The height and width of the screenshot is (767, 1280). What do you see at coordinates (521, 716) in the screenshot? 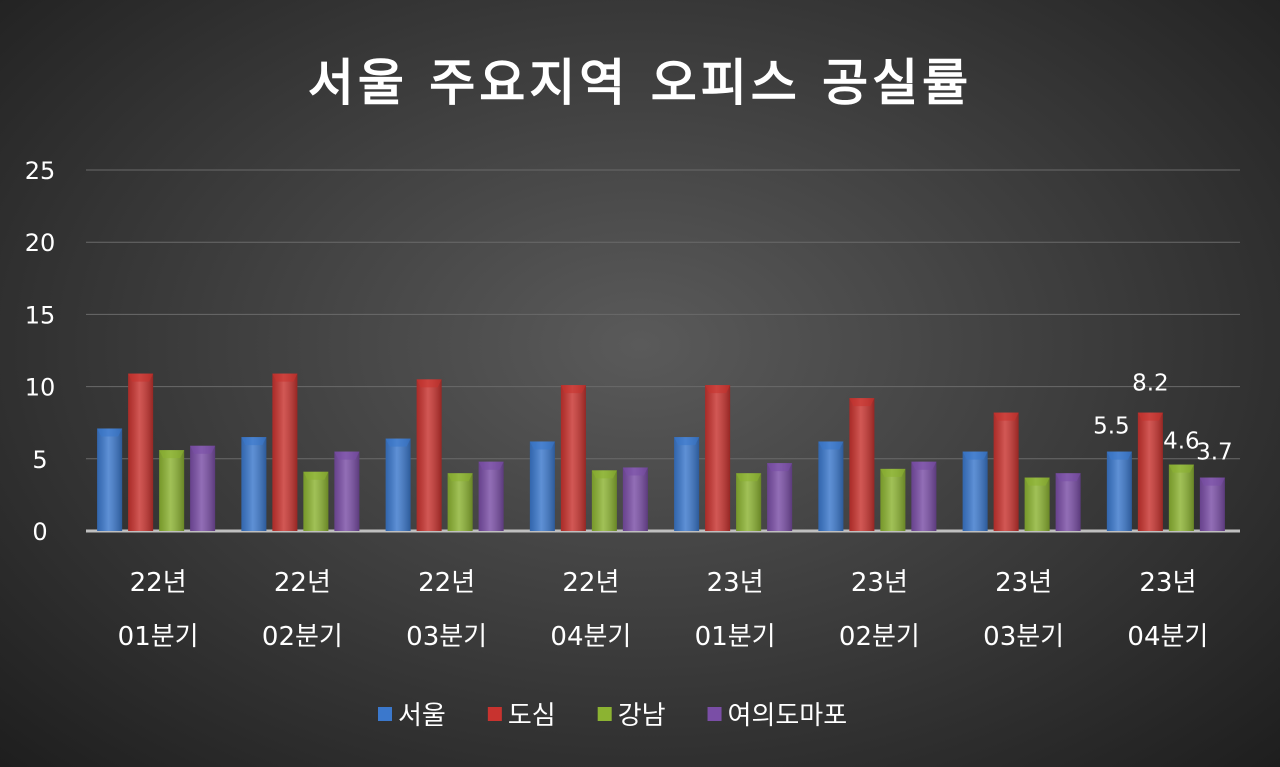
I see `legend-item: 도심` at bounding box center [521, 716].